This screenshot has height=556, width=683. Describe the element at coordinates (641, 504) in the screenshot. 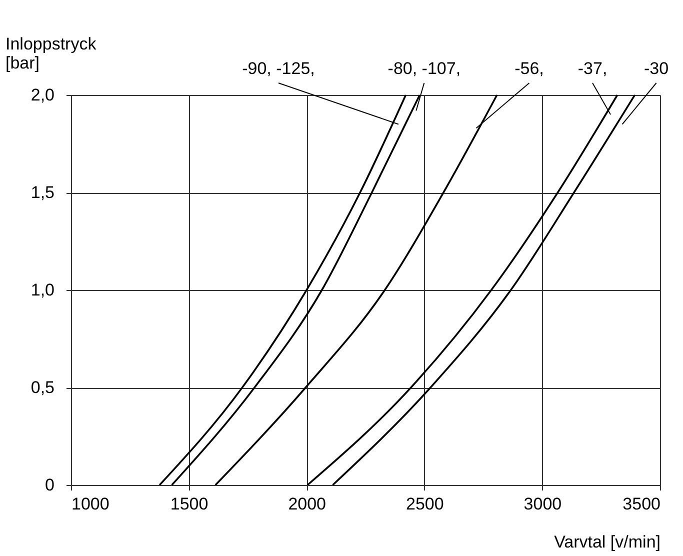

I see `x-tick-label: 3500` at that location.